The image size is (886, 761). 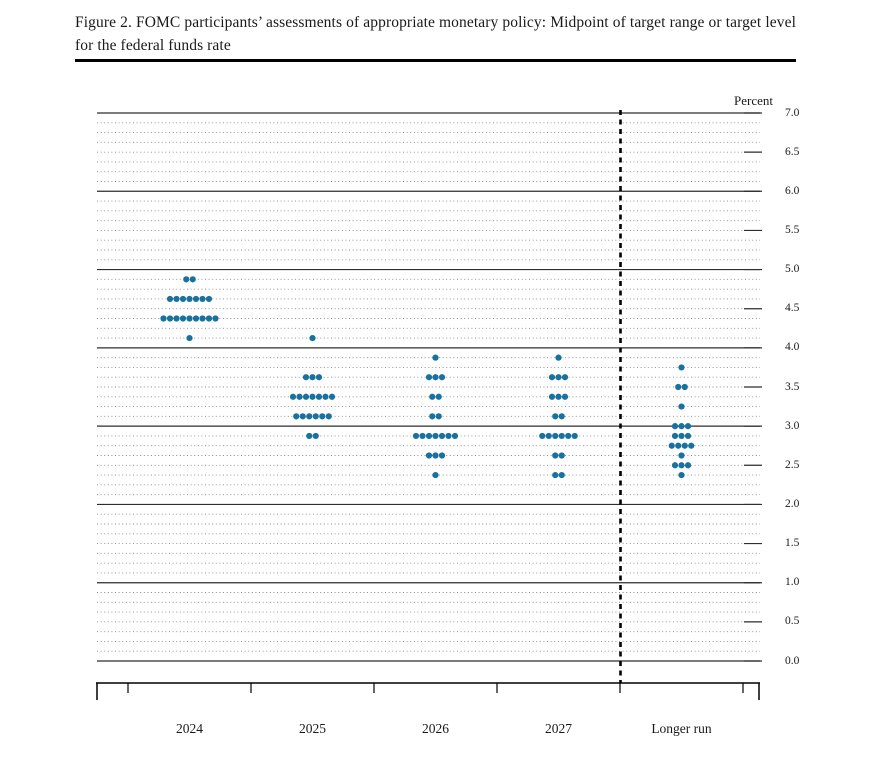 I want to click on title-rule, so click(x=435, y=60).